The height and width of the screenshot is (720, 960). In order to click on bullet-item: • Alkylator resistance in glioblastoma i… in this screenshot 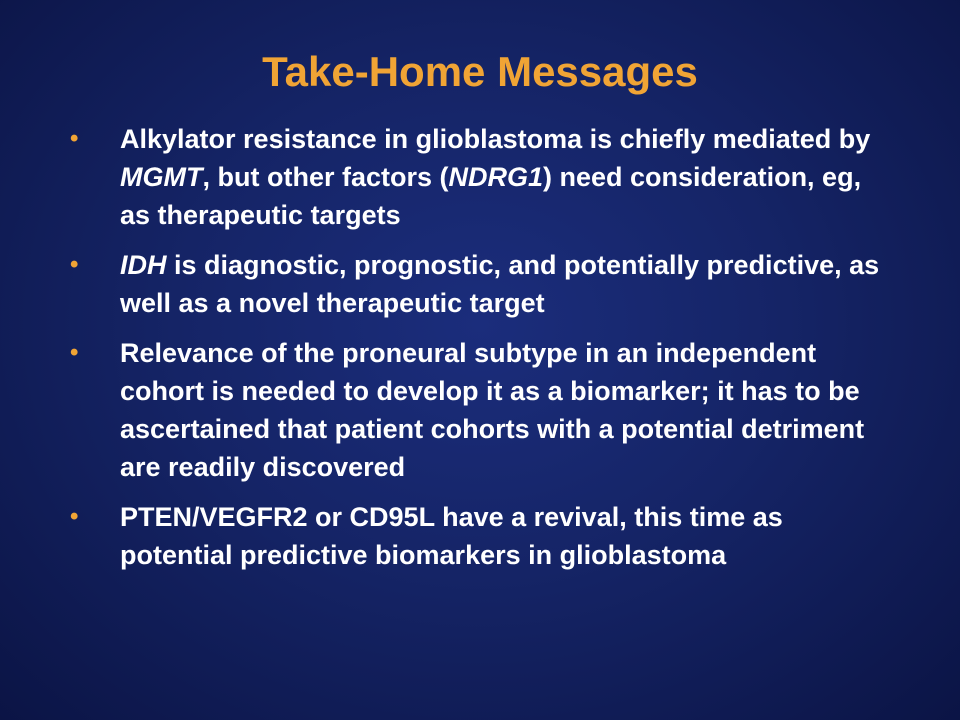, I will do `click(480, 177)`.